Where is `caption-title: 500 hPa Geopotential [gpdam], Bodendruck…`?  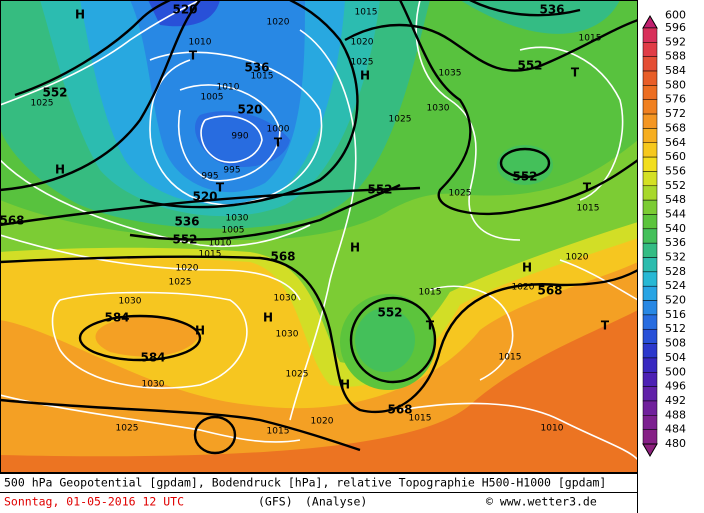 caption-title: 500 hPa Geopotential [gpdam], Bodendruck… is located at coordinates (305, 483).